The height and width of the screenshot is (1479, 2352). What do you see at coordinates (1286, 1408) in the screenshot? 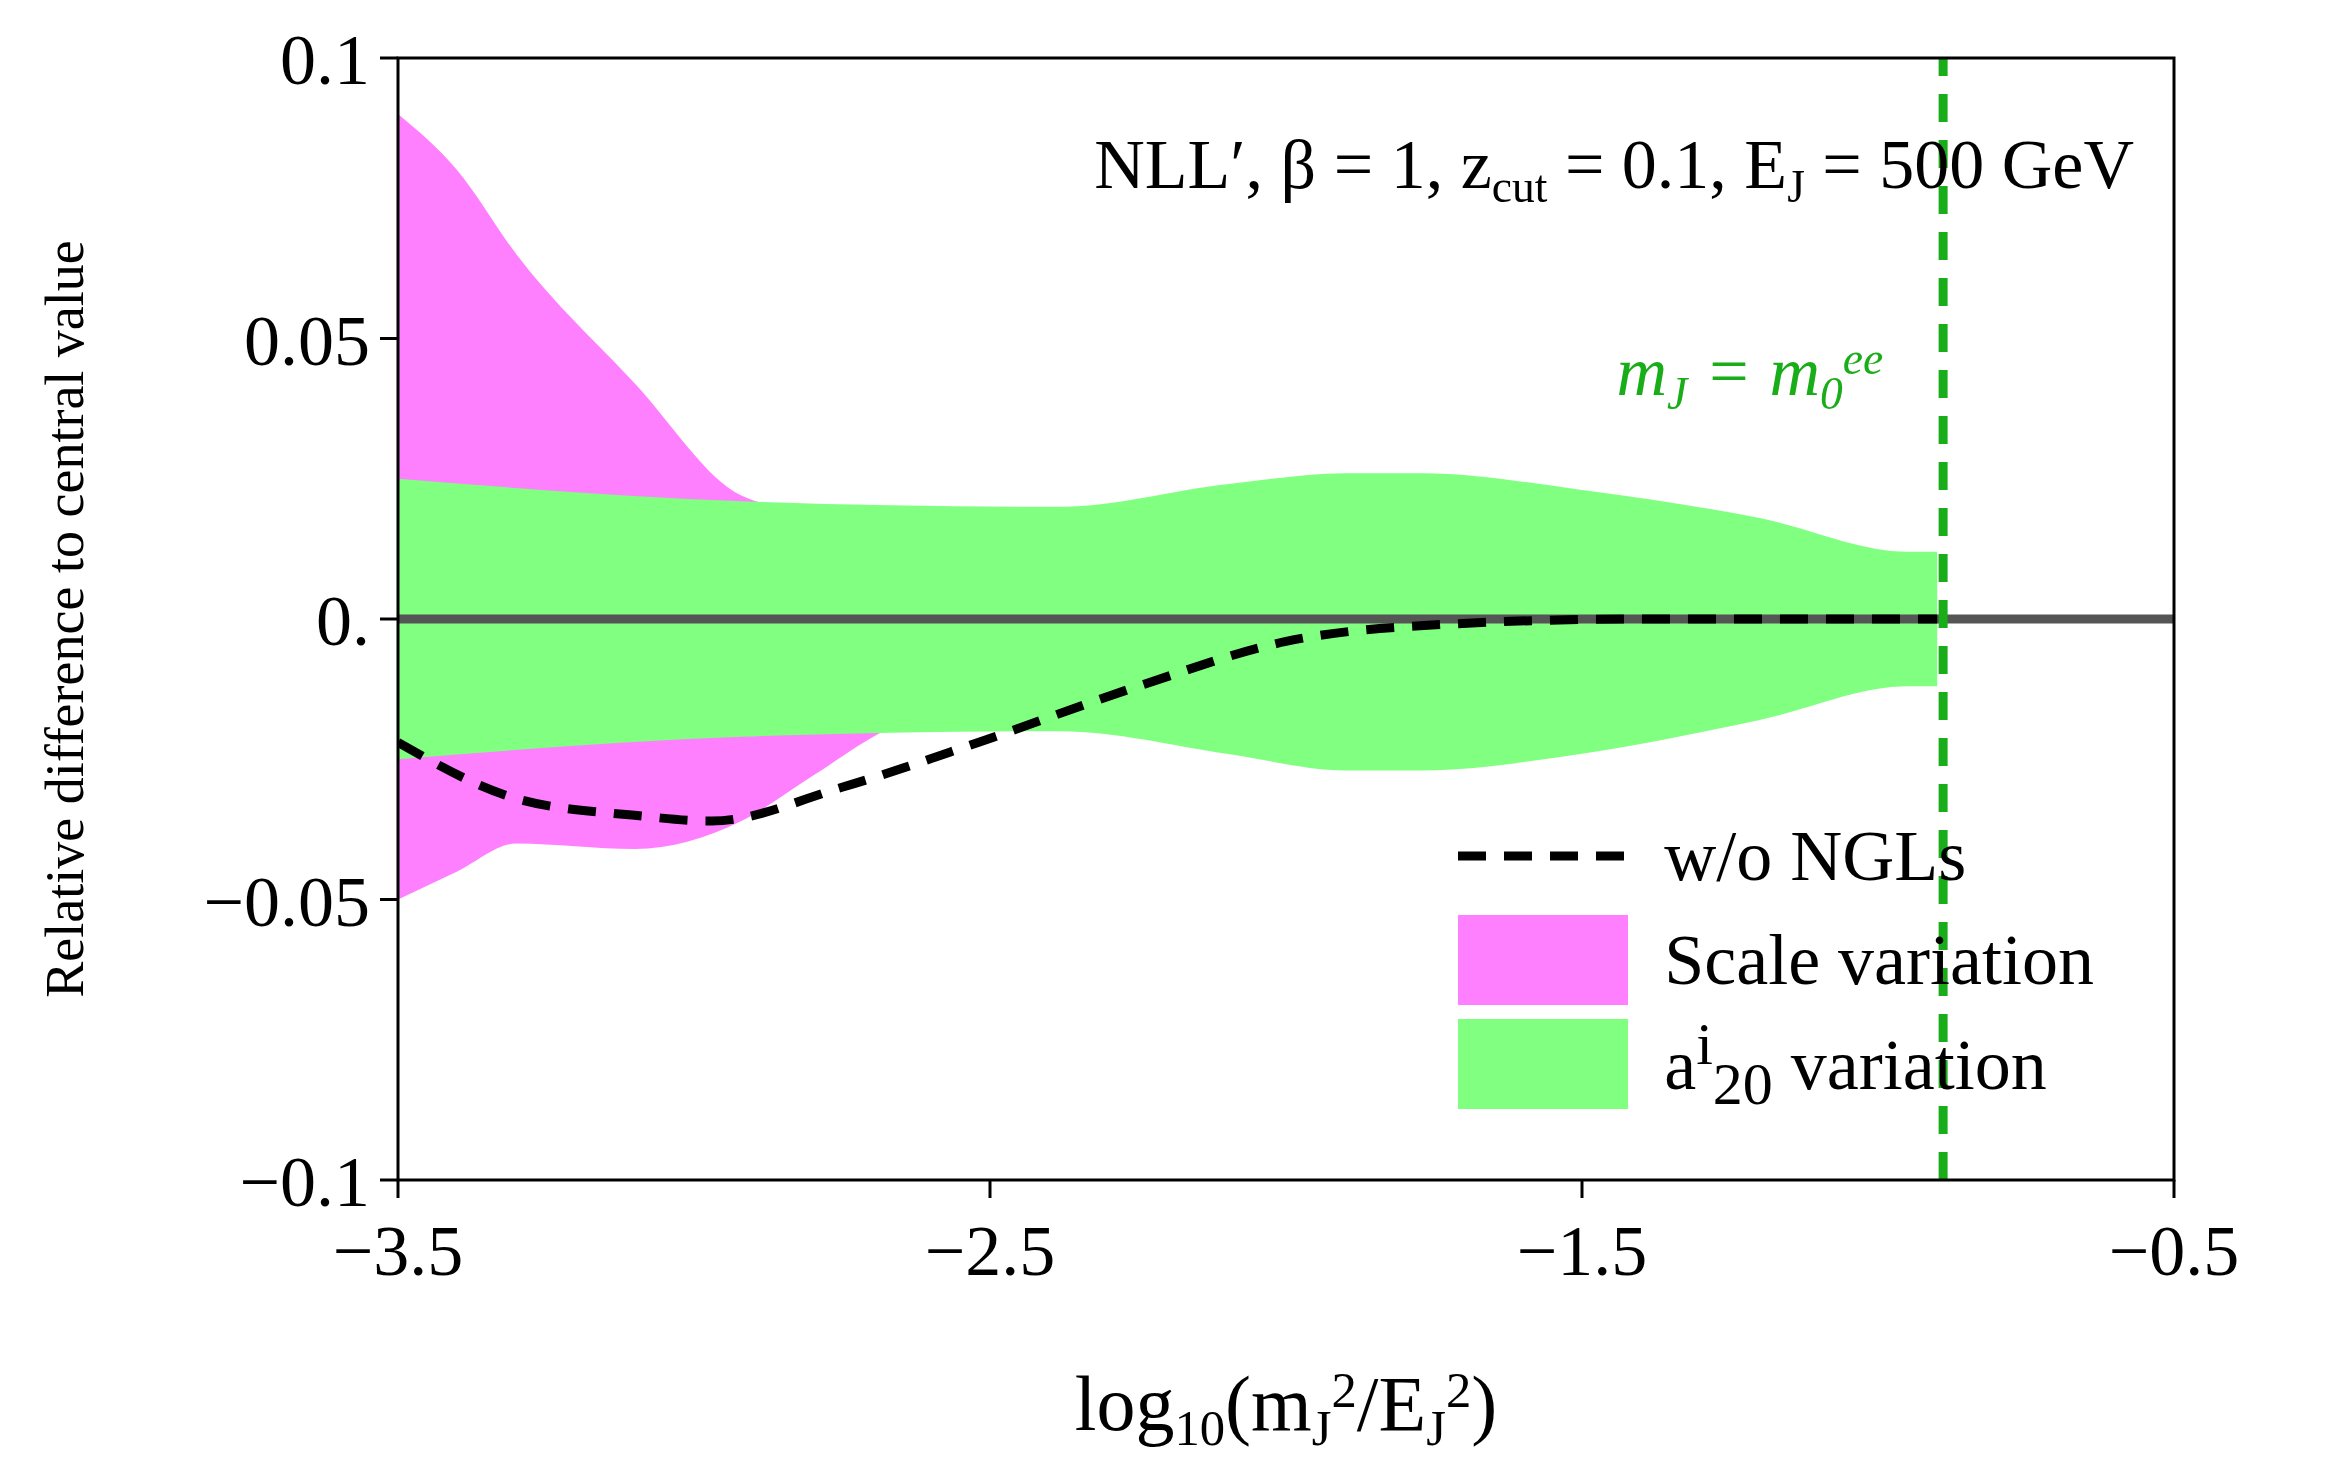
I see `text: log$_{10}$(m$_{J}$$^{2}$/E$_{J}$$^{2}$)` at bounding box center [1286, 1408].